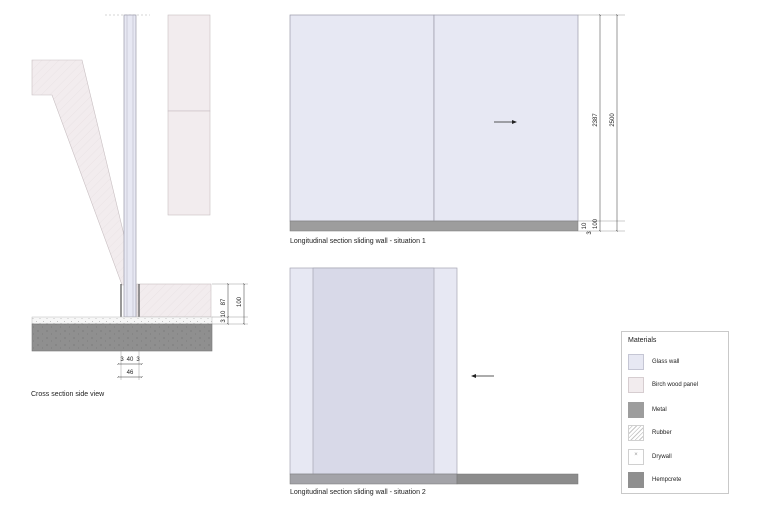  Describe the element at coordinates (596, 223) in the screenshot. I see `dim-100-l1: 100` at that location.